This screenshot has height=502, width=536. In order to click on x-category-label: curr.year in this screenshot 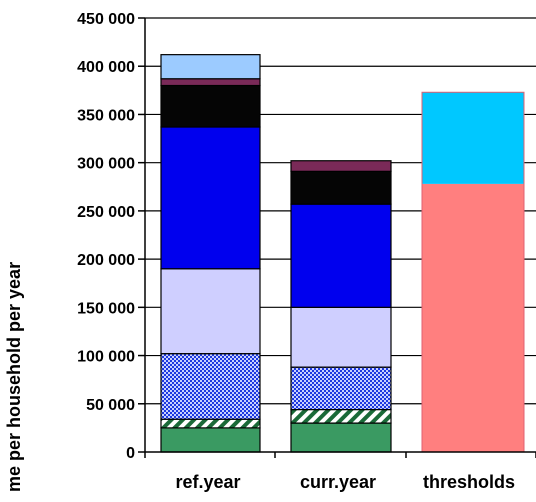, I will do `click(338, 482)`.